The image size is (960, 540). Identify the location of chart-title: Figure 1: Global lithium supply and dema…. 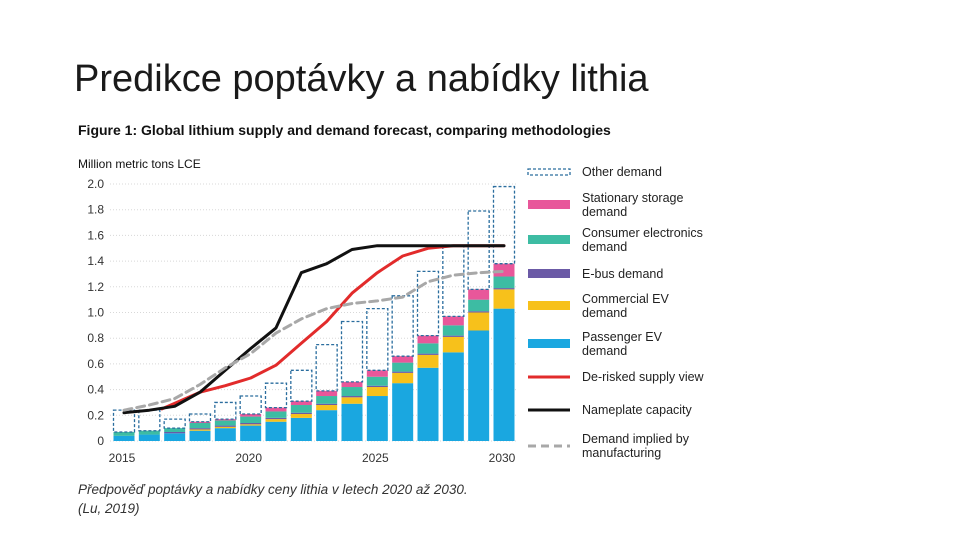
(344, 130).